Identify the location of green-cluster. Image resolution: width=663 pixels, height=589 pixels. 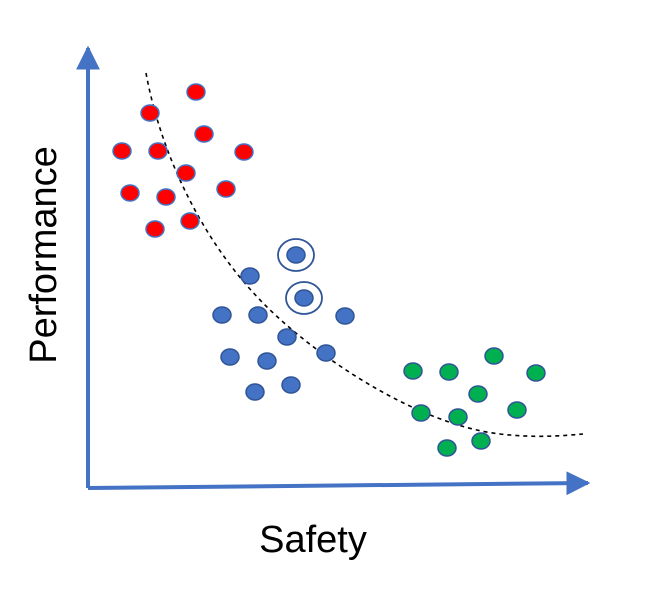
(474, 402).